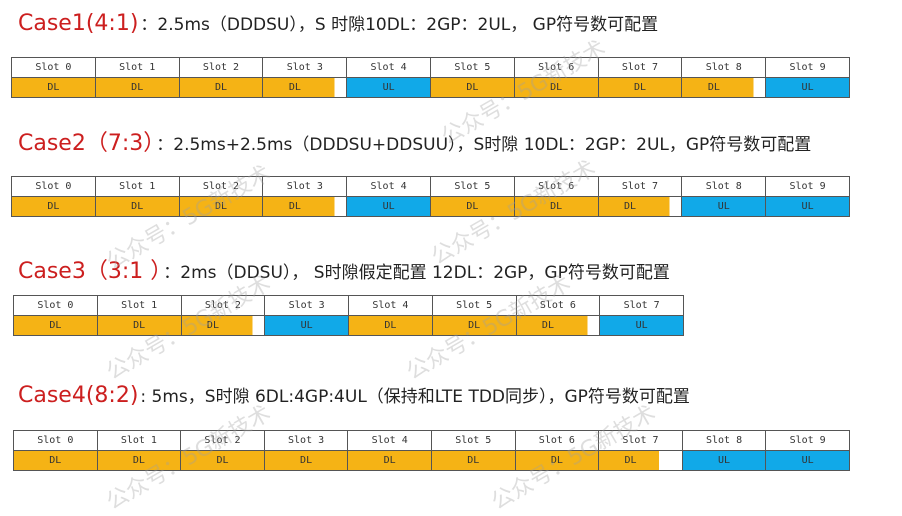 The height and width of the screenshot is (516, 902). I want to click on case-3-id: Case3（3:1 ）, so click(90, 271).